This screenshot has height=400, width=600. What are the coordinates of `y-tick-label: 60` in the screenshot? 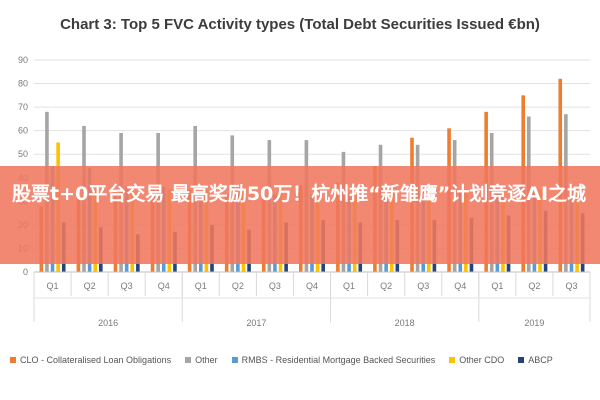 It's located at (23, 131).